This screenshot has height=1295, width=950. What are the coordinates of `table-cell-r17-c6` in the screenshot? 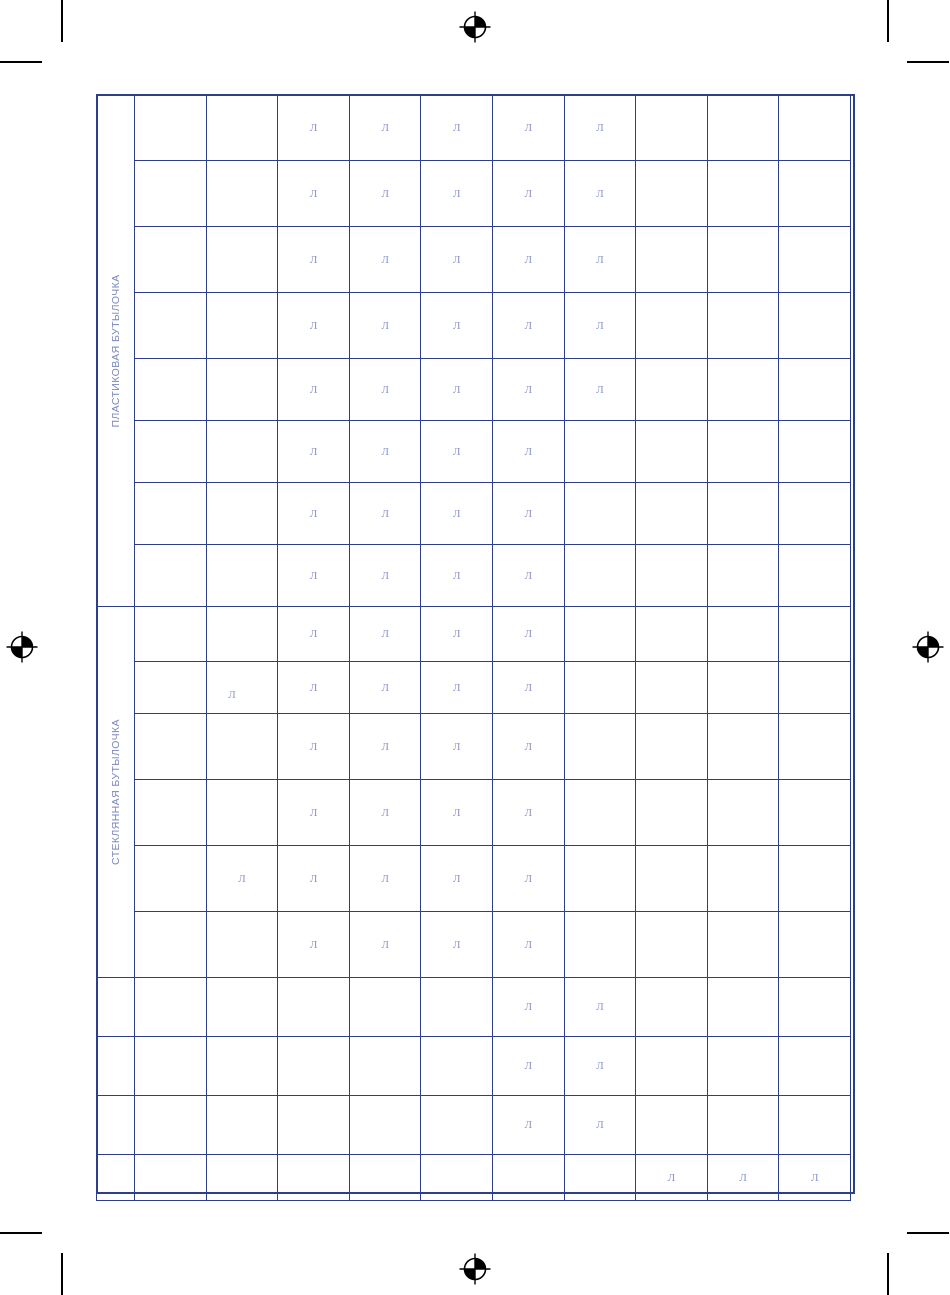 It's located at (457, 1125).